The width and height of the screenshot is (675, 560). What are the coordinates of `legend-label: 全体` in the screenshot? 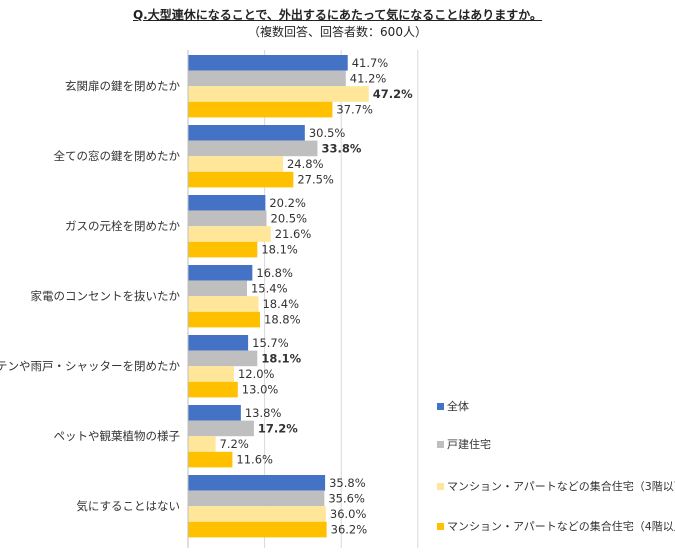 It's located at (458, 406).